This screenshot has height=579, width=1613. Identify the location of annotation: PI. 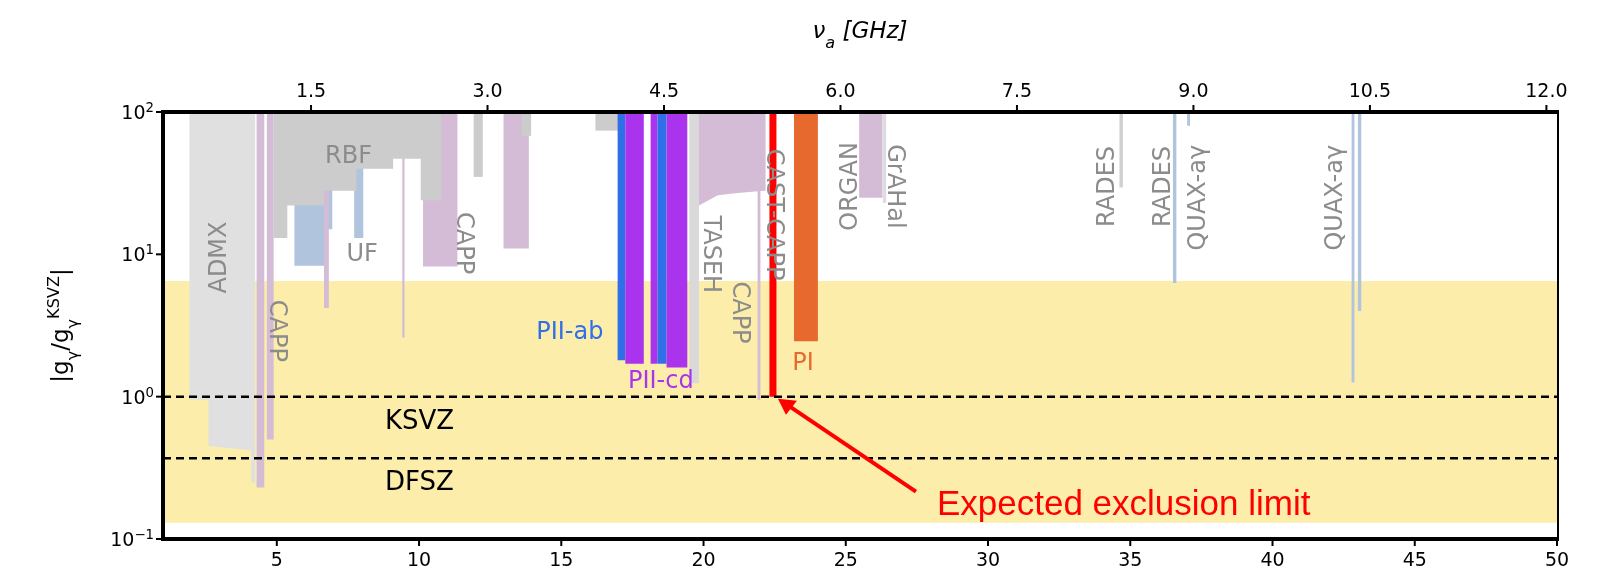
(803, 362).